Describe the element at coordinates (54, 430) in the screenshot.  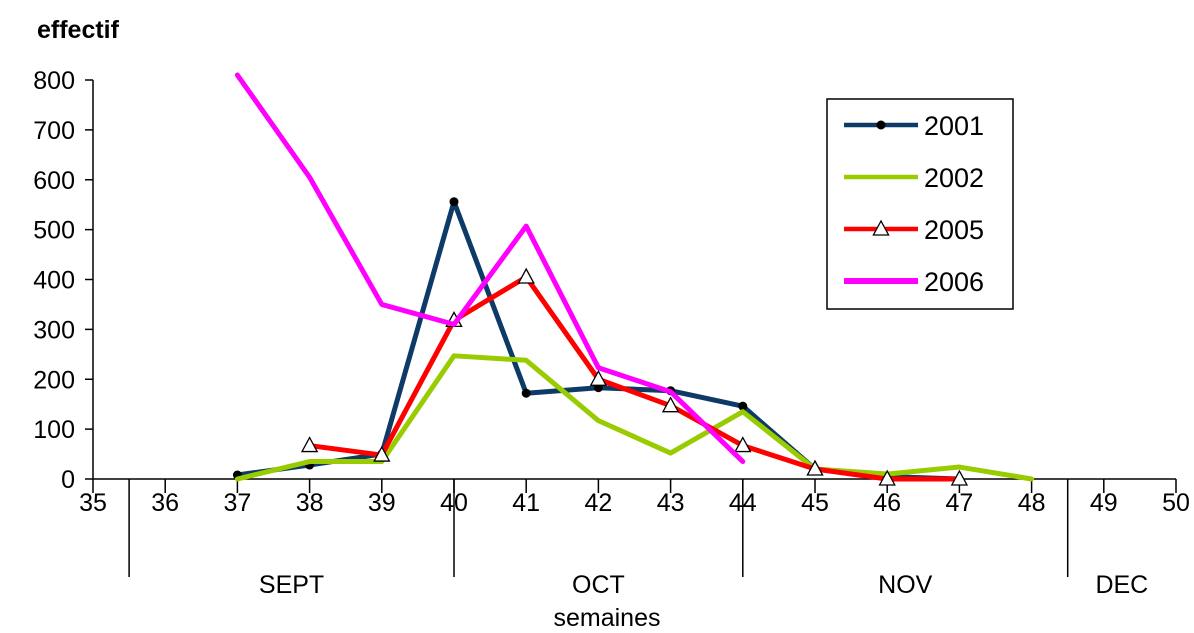
I see `y-tick-label: 100` at that location.